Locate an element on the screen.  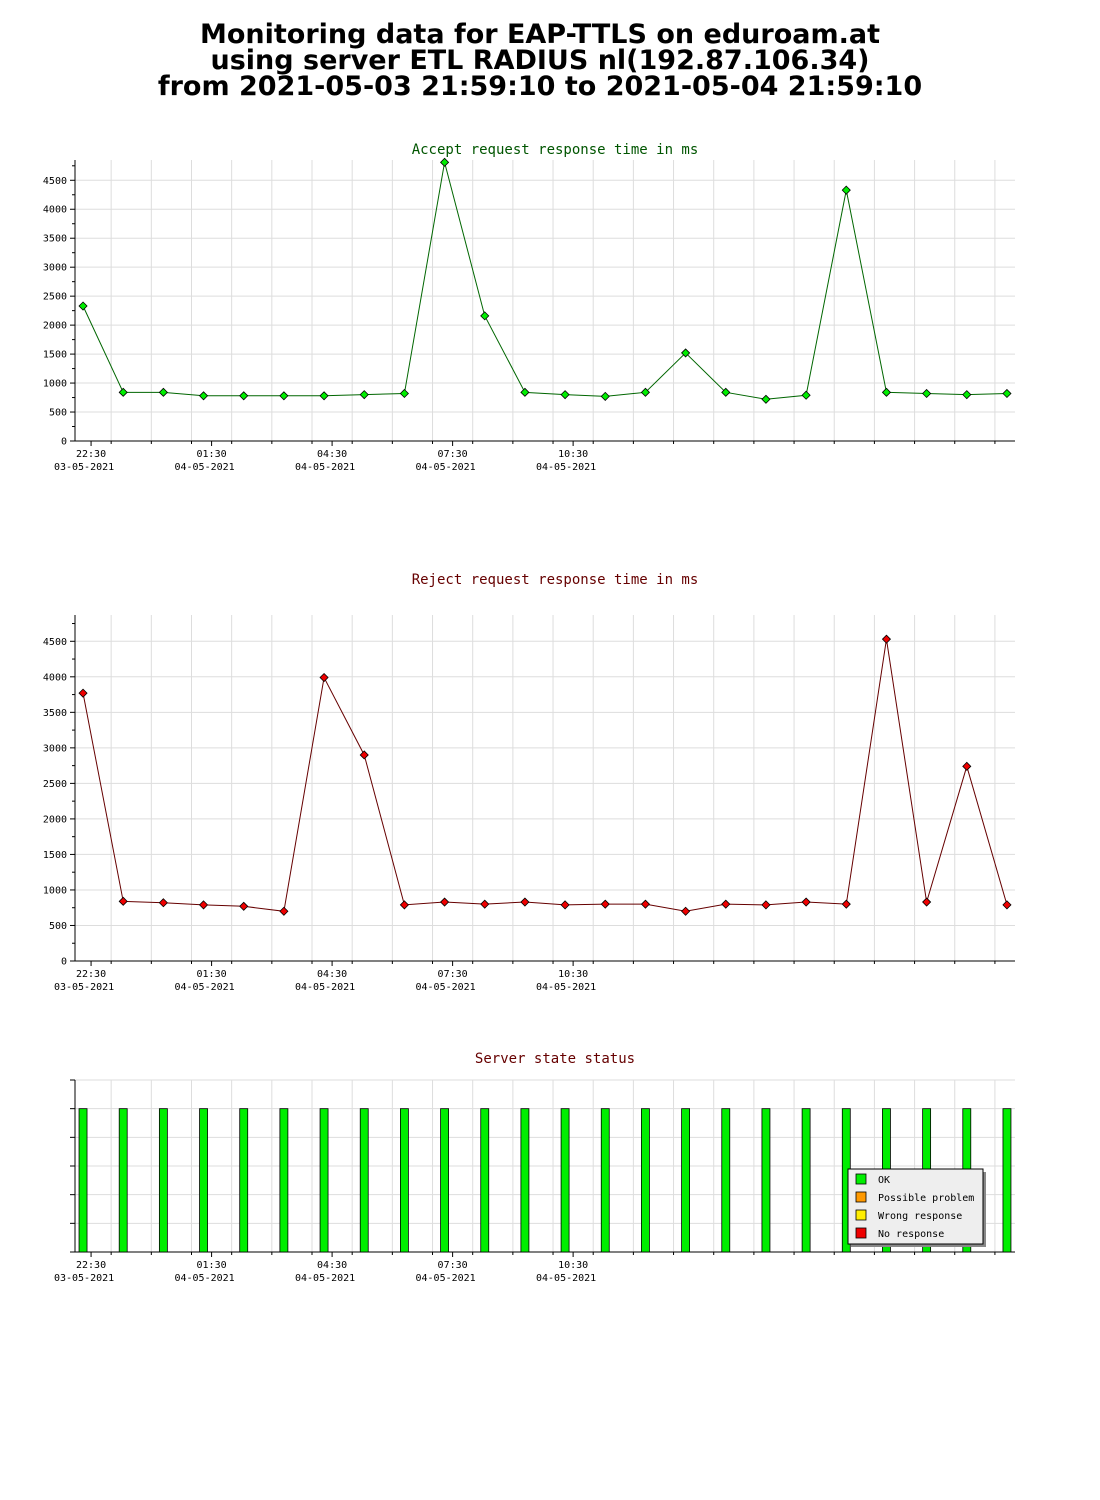
accept-y-tick-label: 4000 is located at coordinates (55, 210).